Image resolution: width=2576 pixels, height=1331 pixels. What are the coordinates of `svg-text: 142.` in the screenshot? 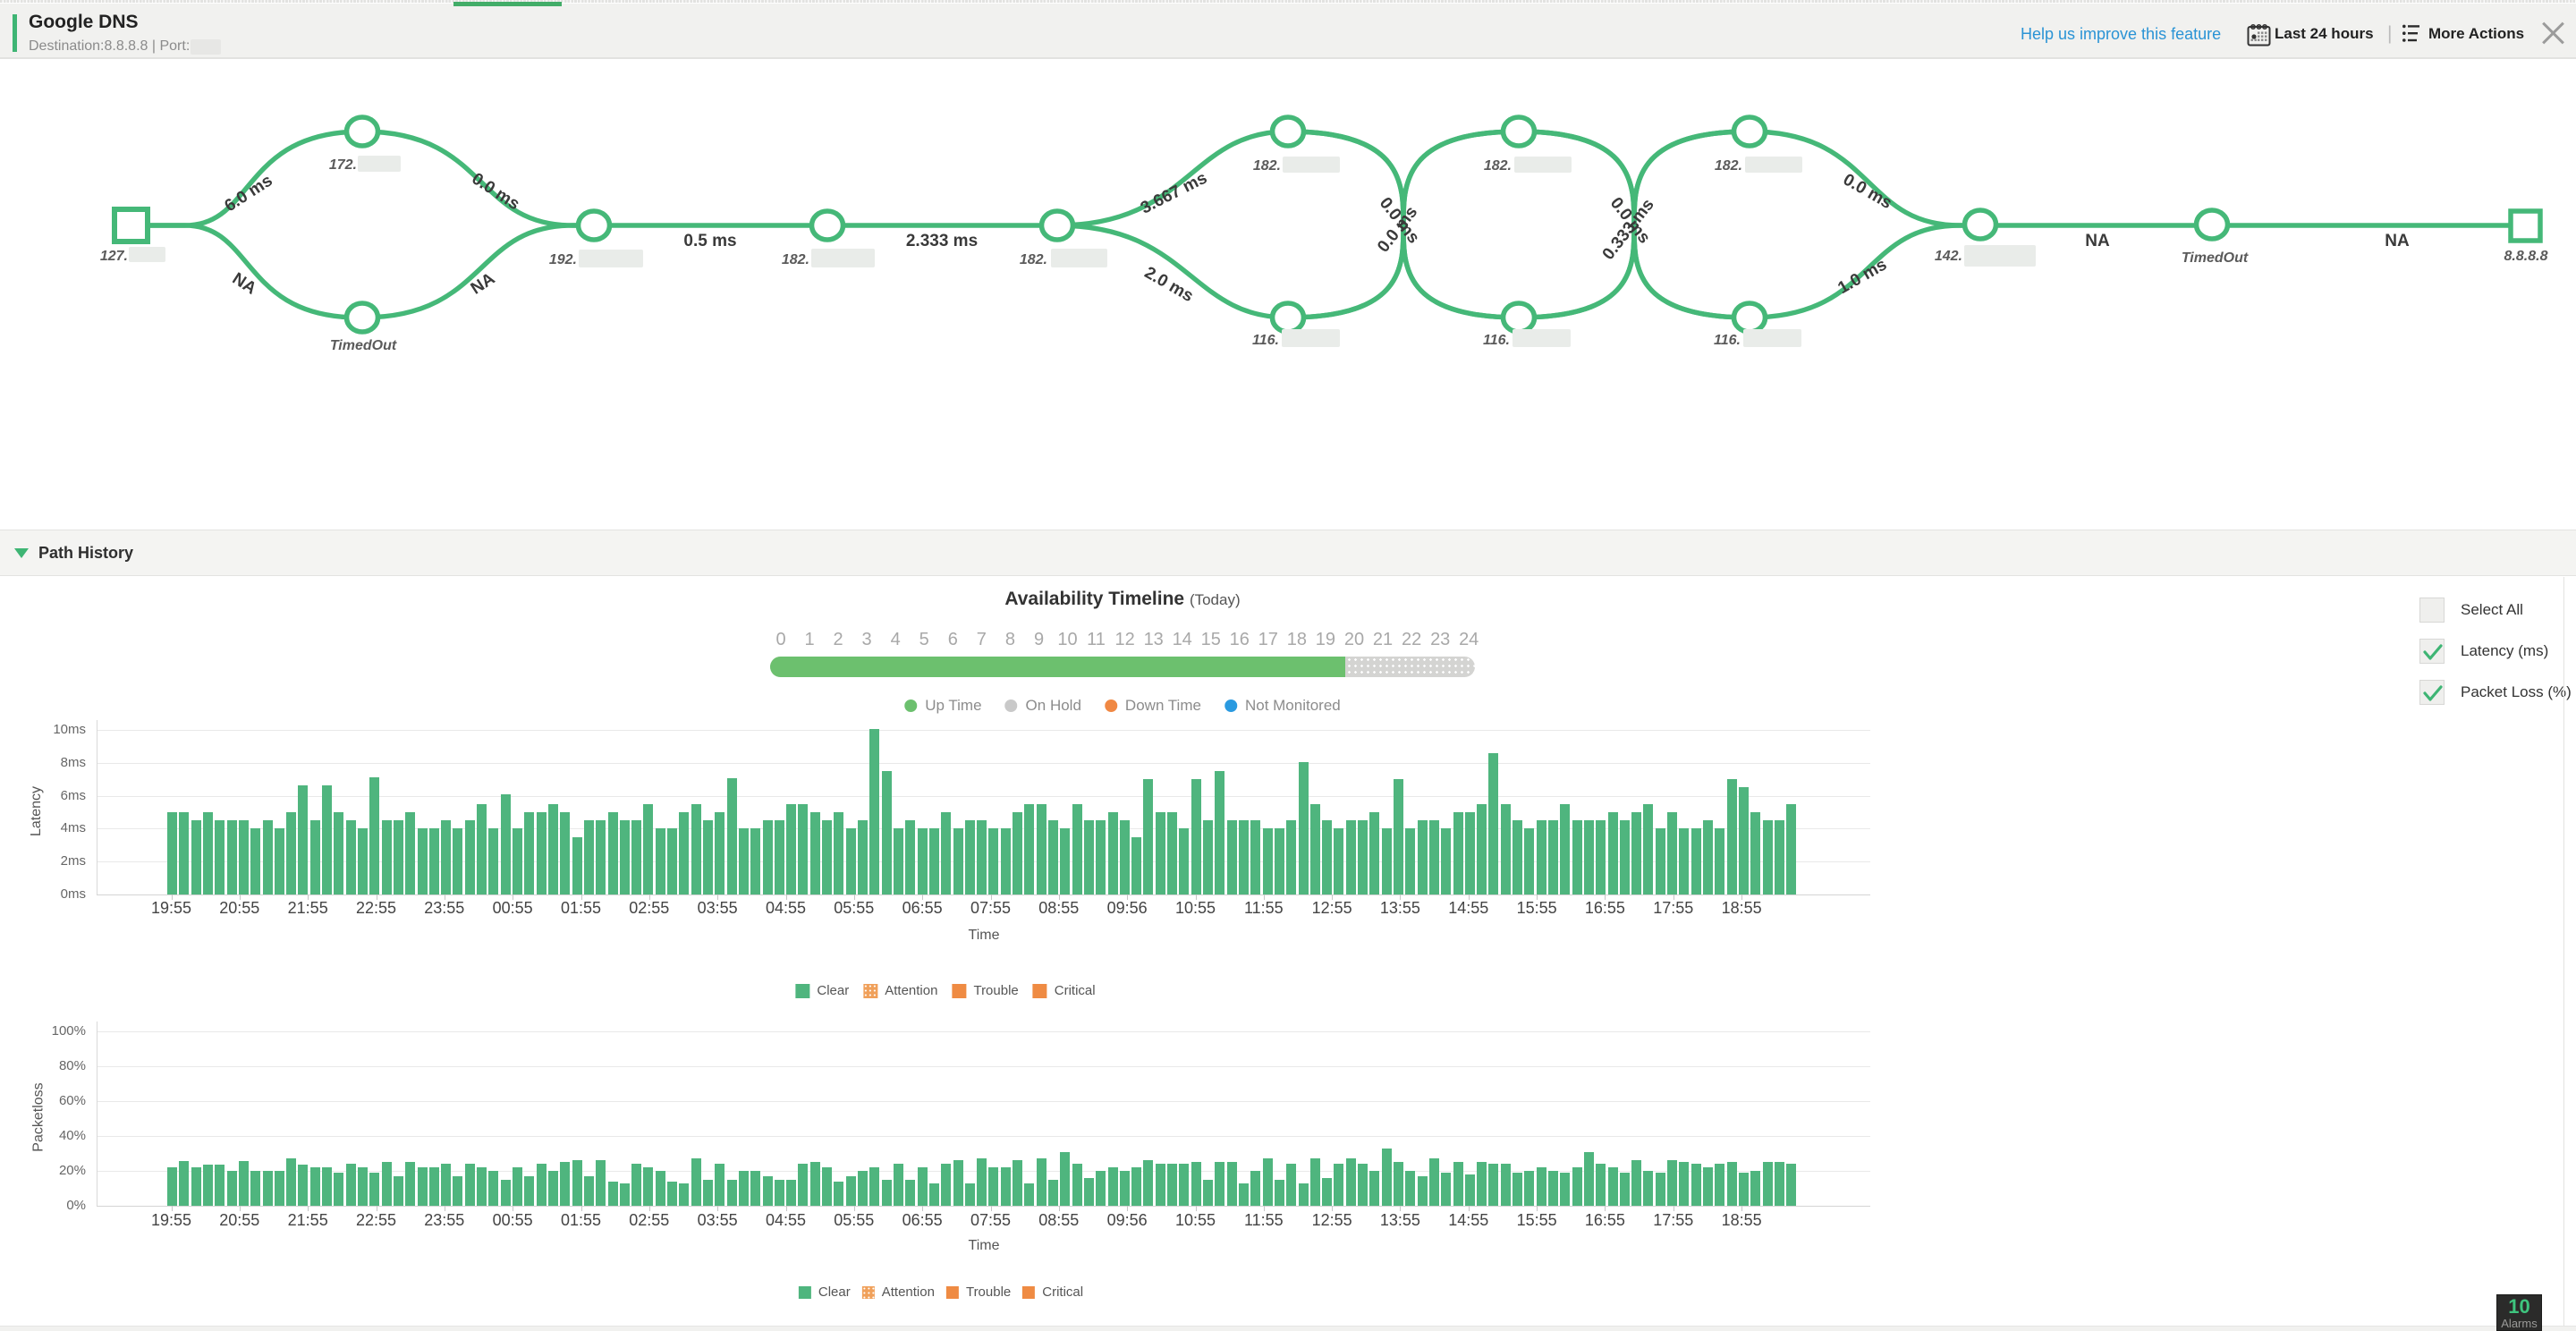 It's located at (1948, 257).